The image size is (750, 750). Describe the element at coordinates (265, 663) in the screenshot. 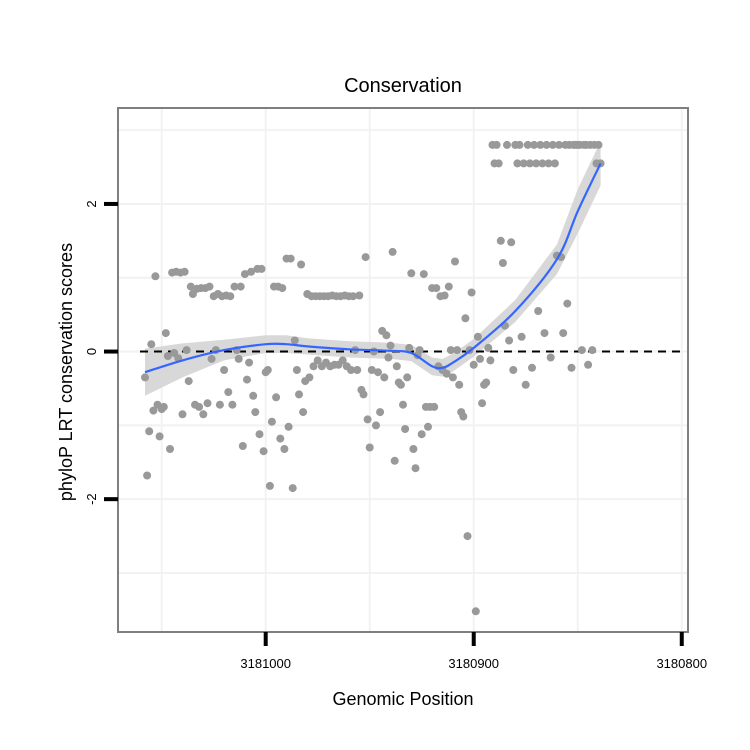

I see `x-tick-label: 3181000` at that location.